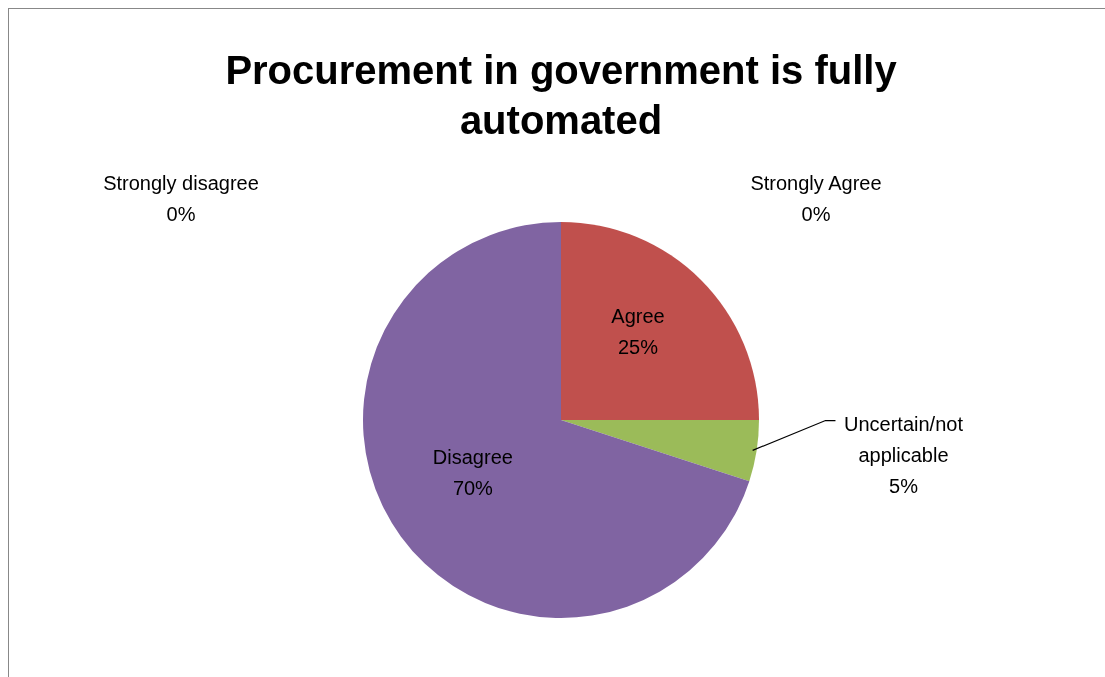 Image resolution: width=1105 pixels, height=677 pixels. What do you see at coordinates (561, 95) in the screenshot?
I see `chart-title: Procurement in government is fully automated` at bounding box center [561, 95].